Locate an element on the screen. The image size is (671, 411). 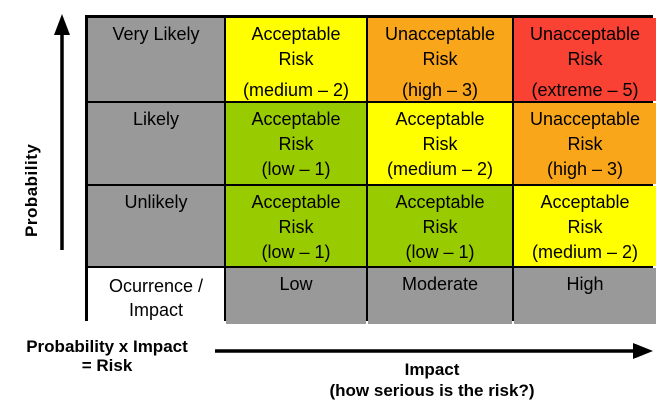
probability-label-very-likely: Very Likely is located at coordinates (156, 59).